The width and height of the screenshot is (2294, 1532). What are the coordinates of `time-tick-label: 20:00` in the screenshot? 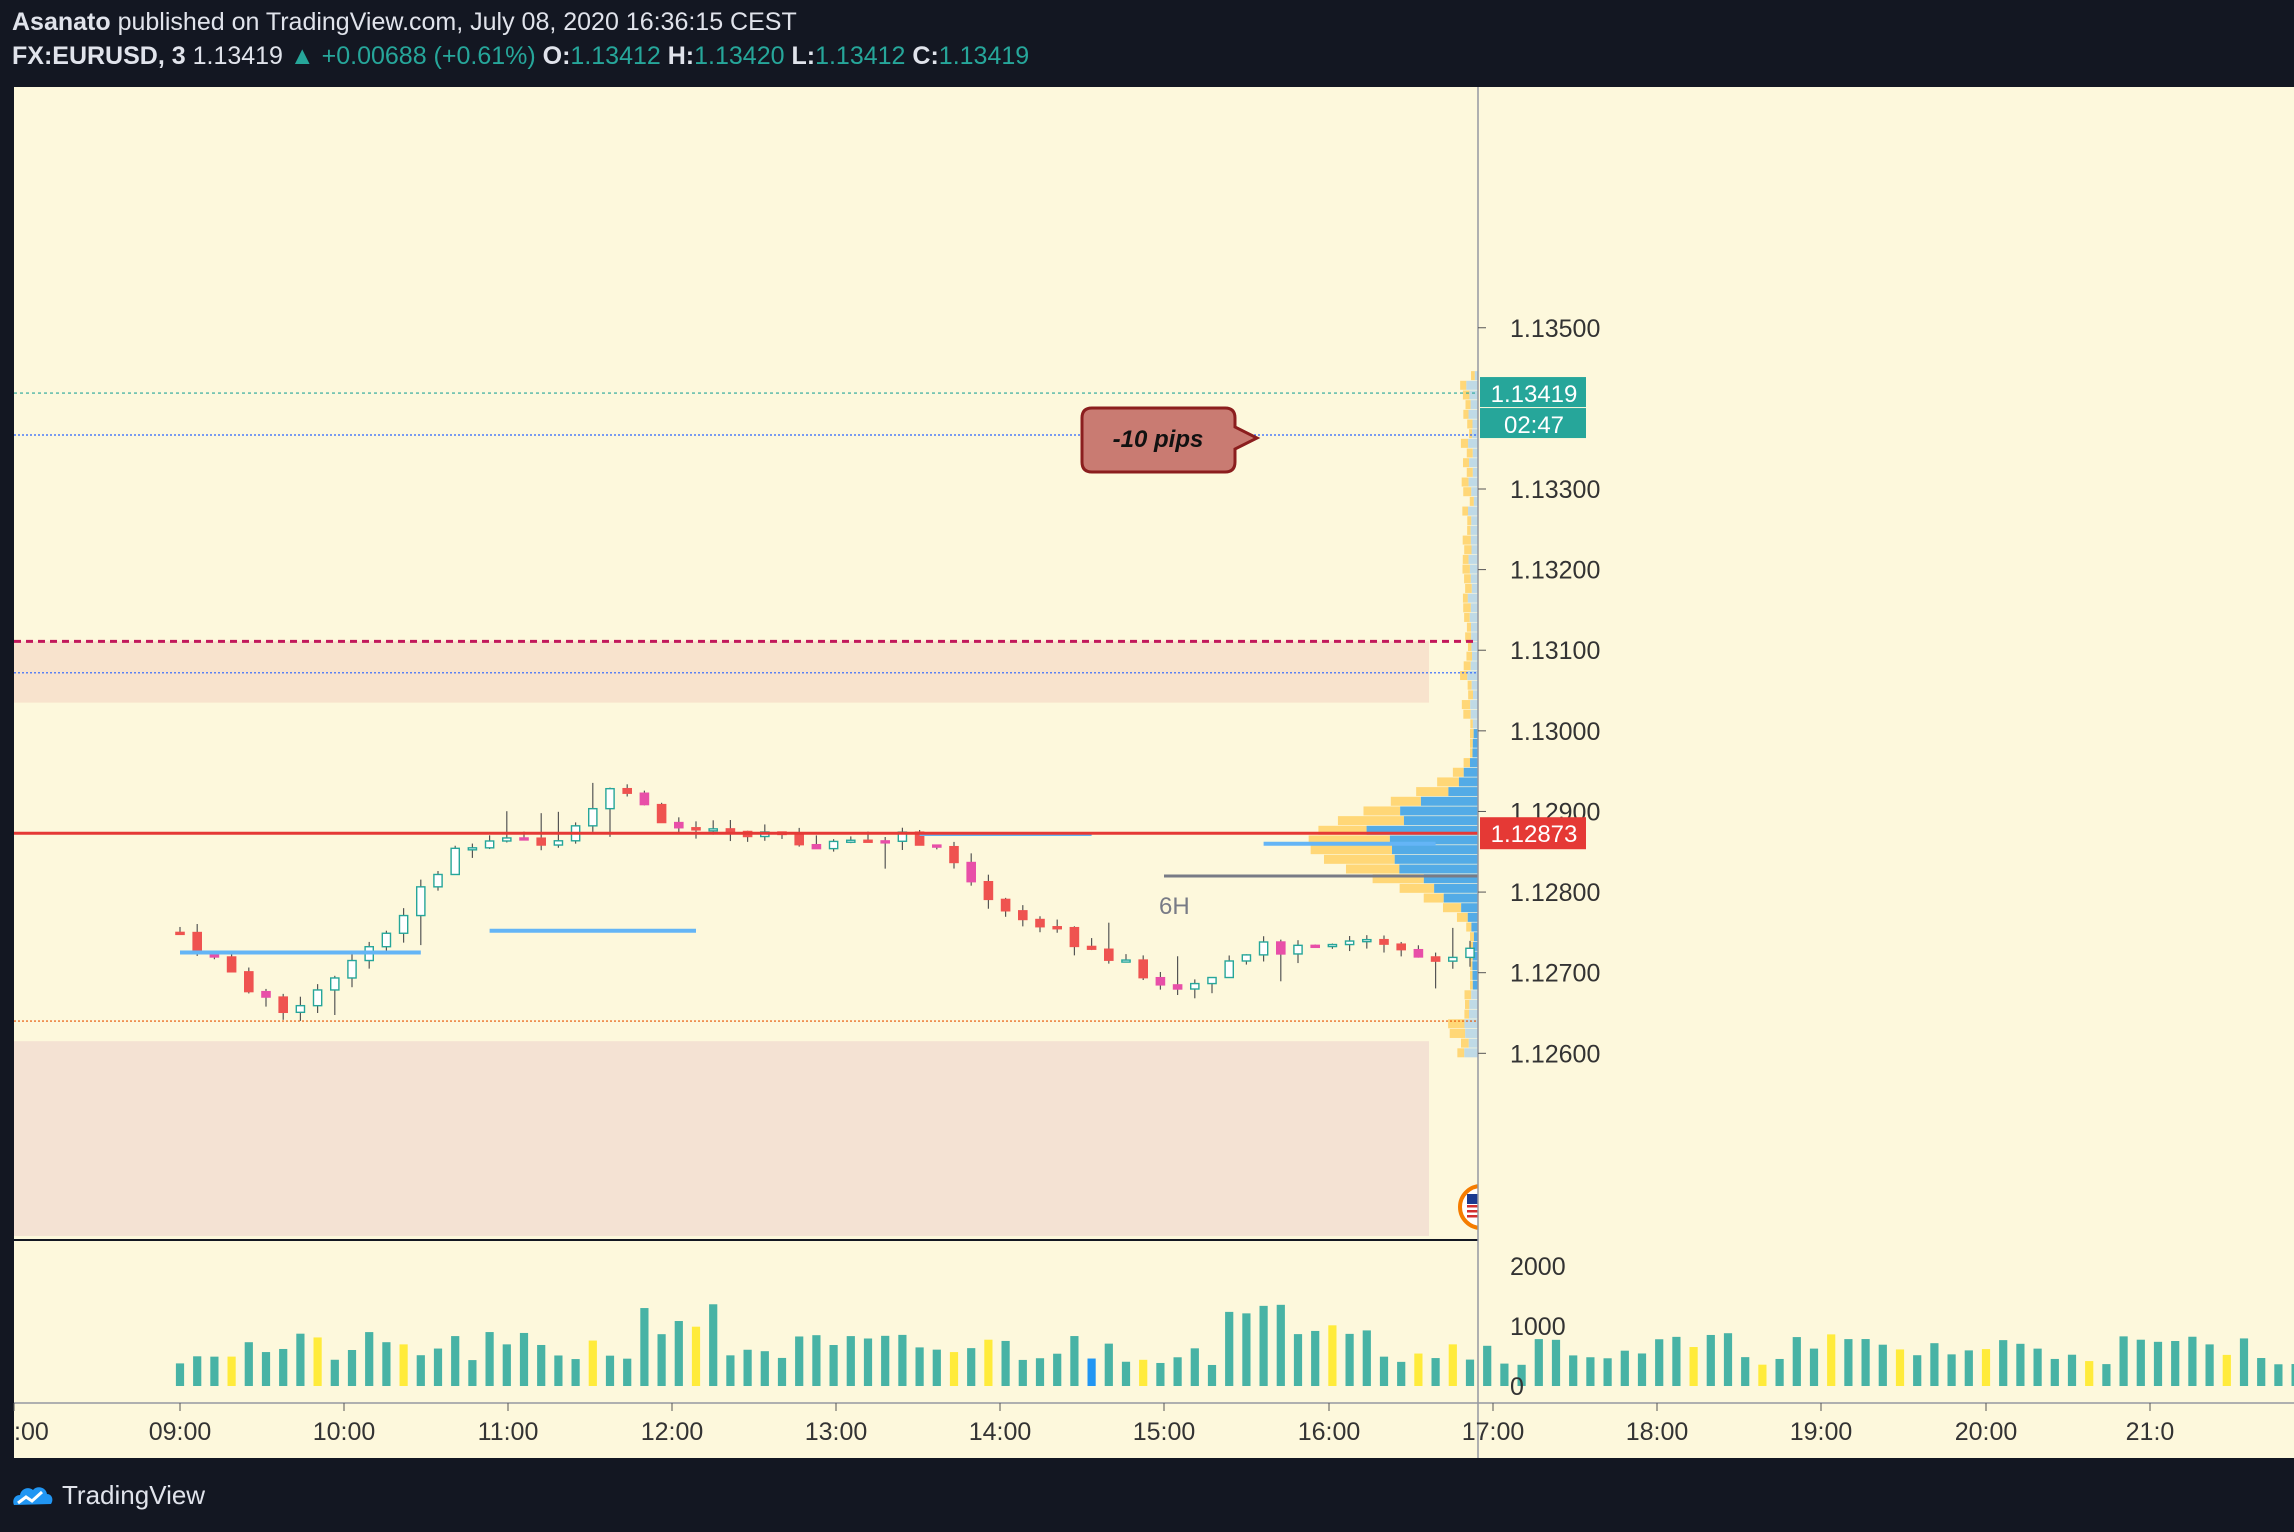 It's located at (1986, 1432).